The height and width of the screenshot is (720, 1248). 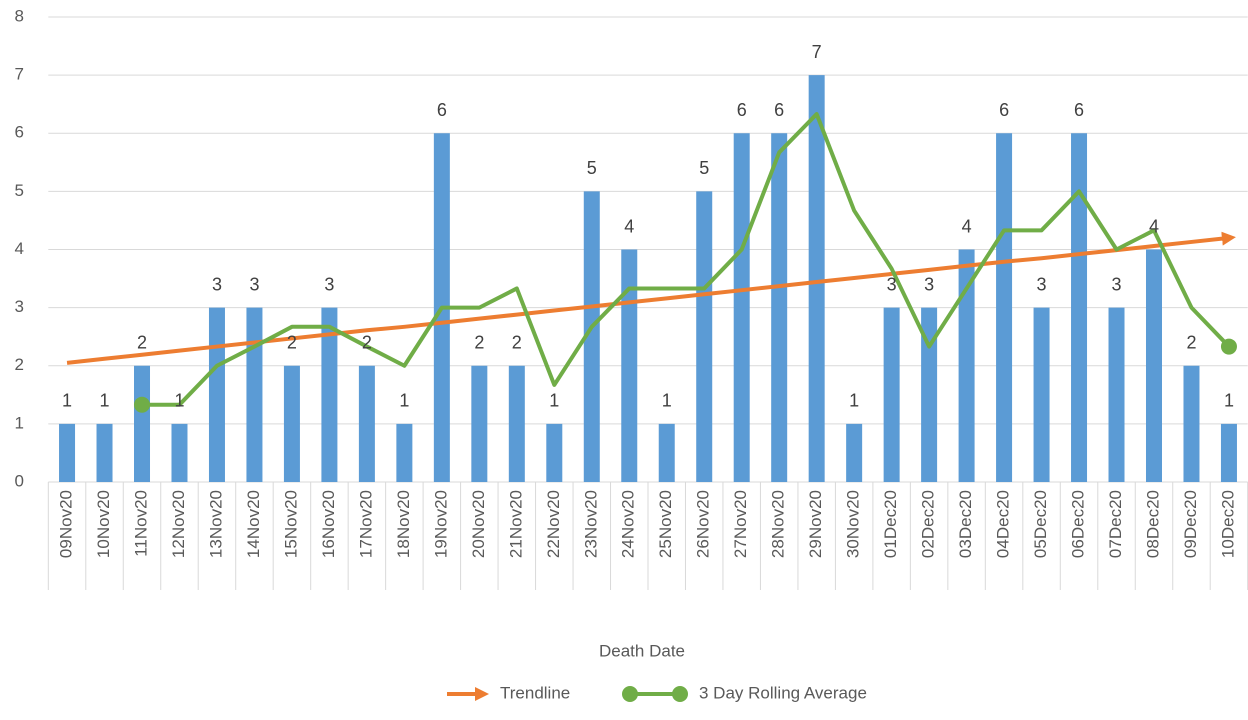 What do you see at coordinates (290, 524) in the screenshot?
I see `x-tick-label: 15Nov20` at bounding box center [290, 524].